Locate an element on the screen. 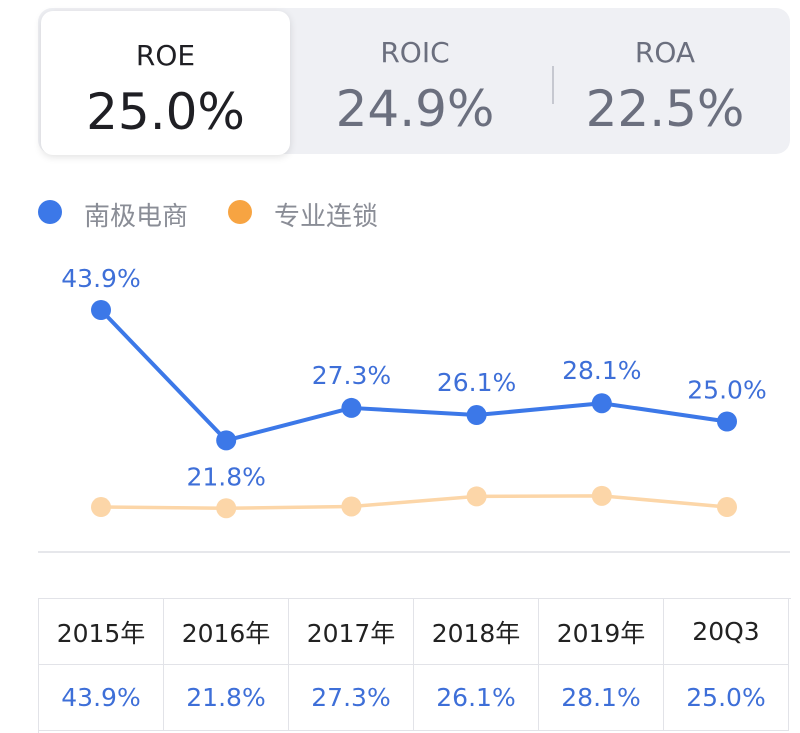 The height and width of the screenshot is (733, 800). tab-roic: ROIC 24.9% is located at coordinates (415, 81).